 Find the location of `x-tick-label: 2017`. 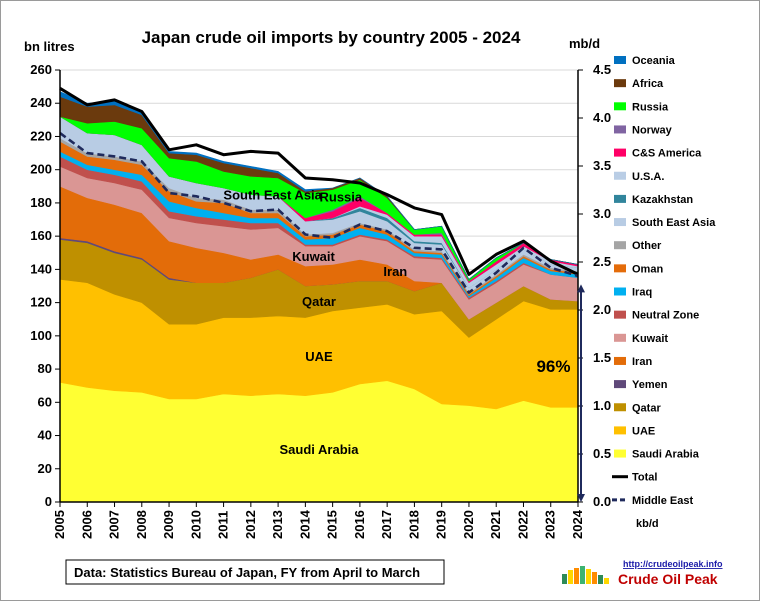

x-tick-label: 2017 is located at coordinates (386, 524).